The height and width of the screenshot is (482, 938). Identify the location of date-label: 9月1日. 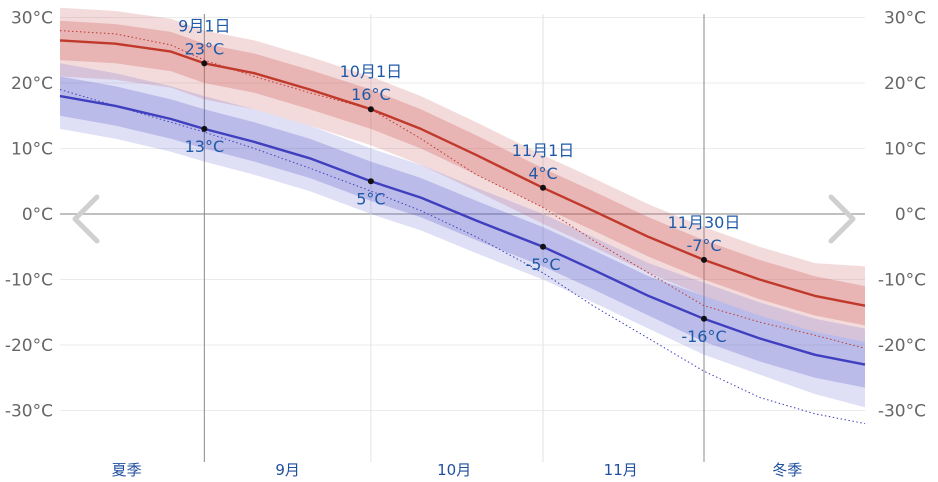
(204, 25).